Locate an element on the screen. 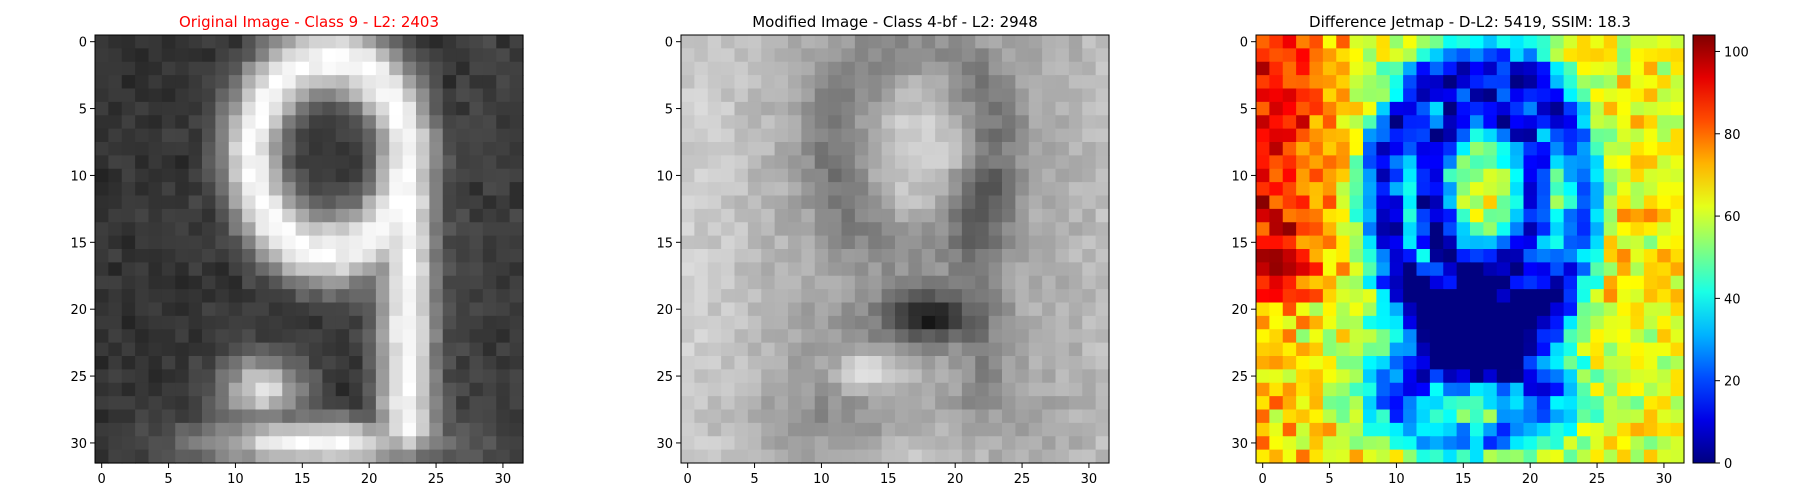 The width and height of the screenshot is (1800, 500). y-tick-label: 0 is located at coordinates (83, 43).